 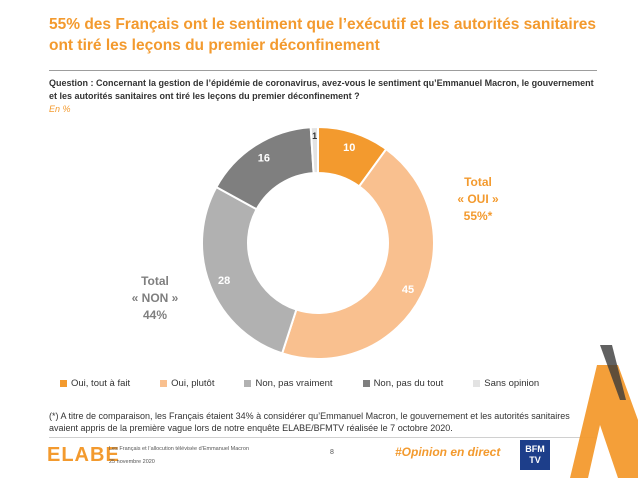 What do you see at coordinates (349, 148) in the screenshot?
I see `slice-value-label: 10` at bounding box center [349, 148].